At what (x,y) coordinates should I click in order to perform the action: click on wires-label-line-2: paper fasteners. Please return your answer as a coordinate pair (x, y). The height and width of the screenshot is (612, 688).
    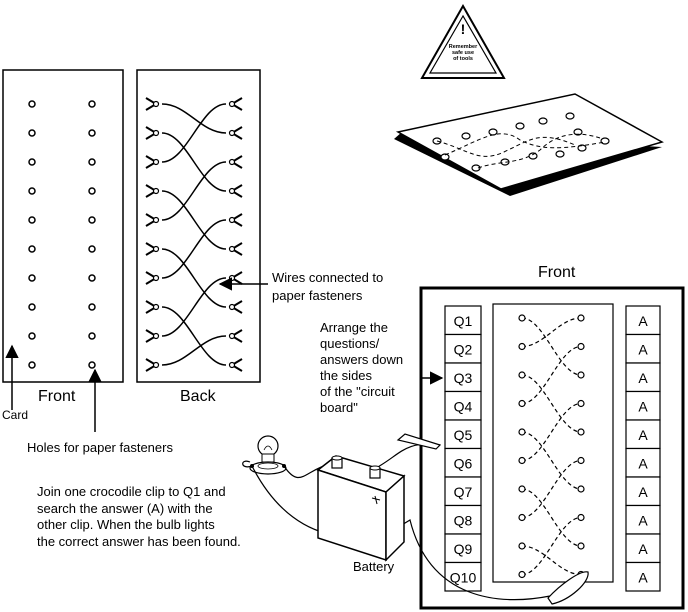
    Looking at the image, I should click on (317, 295).